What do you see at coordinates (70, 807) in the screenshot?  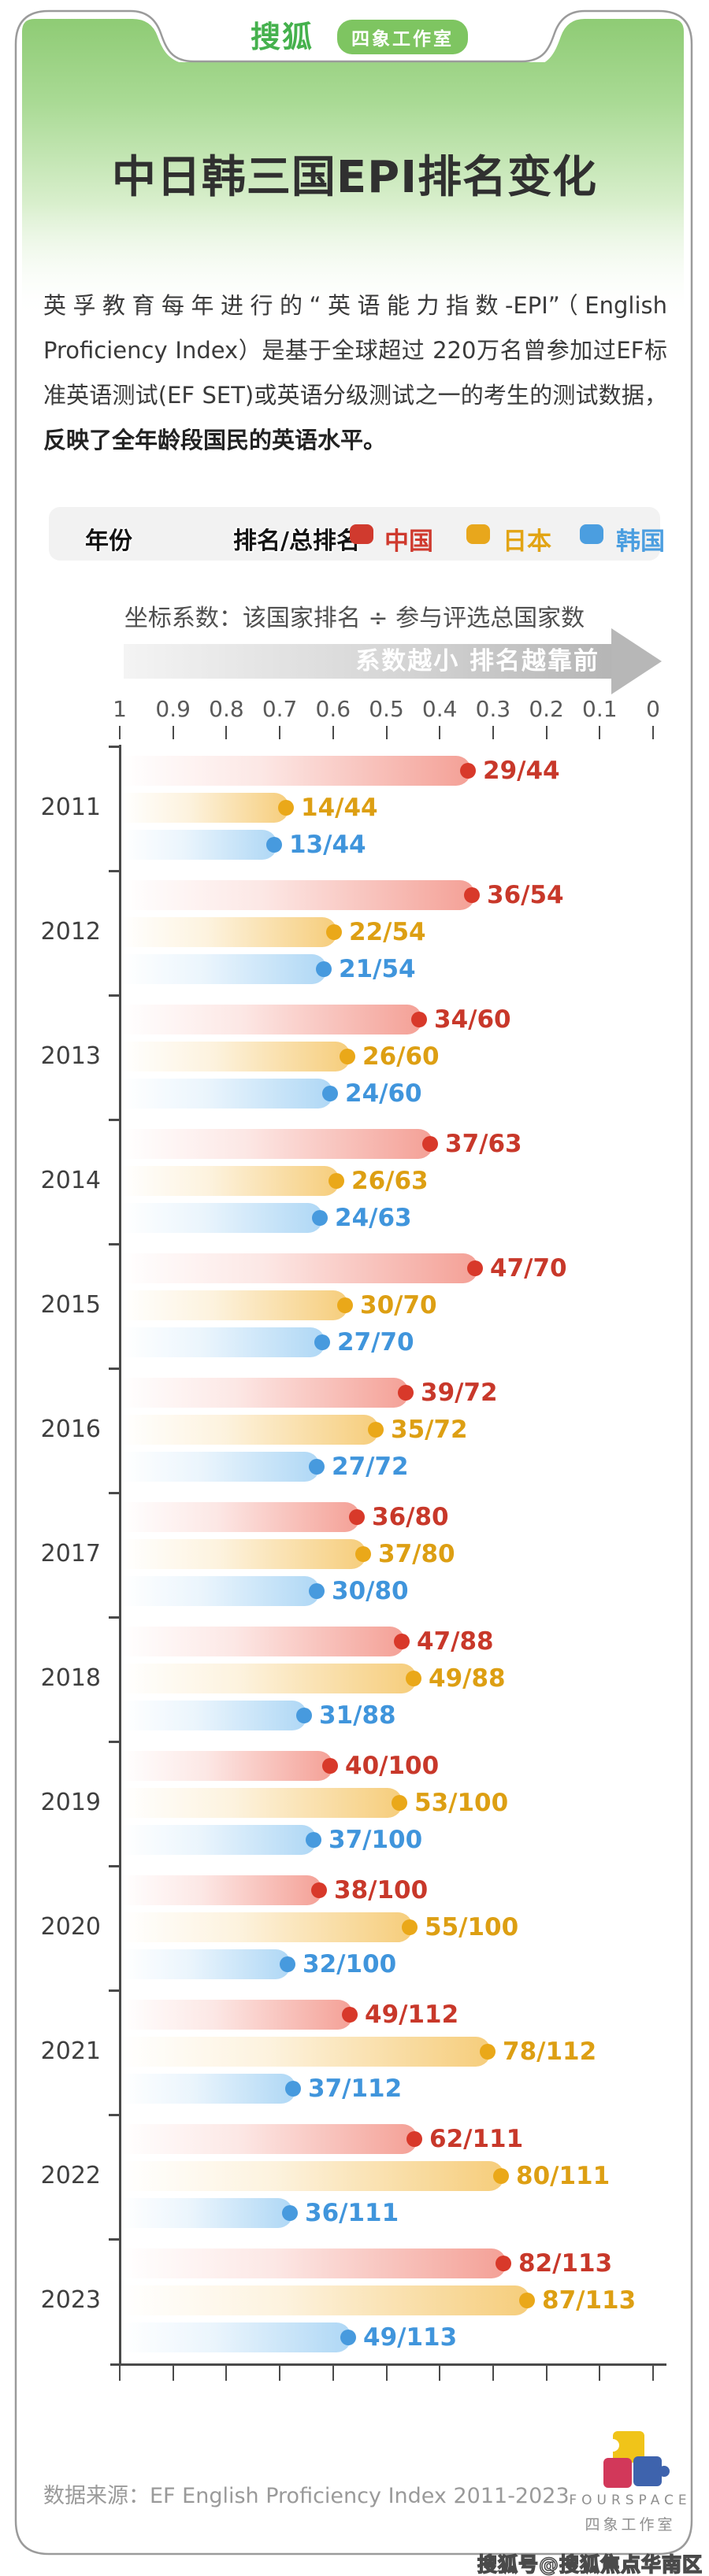 I see `year-label: 2011` at bounding box center [70, 807].